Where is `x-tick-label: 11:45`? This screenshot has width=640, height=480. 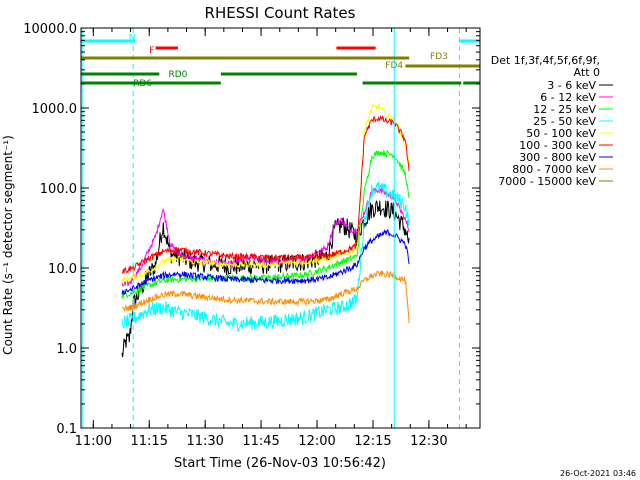 x-tick-label: 11:45 is located at coordinates (260, 441).